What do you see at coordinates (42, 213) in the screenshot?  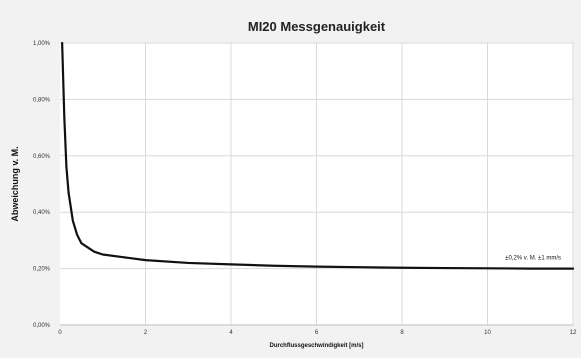 I see `y-tick-label: 0,40%` at bounding box center [42, 213].